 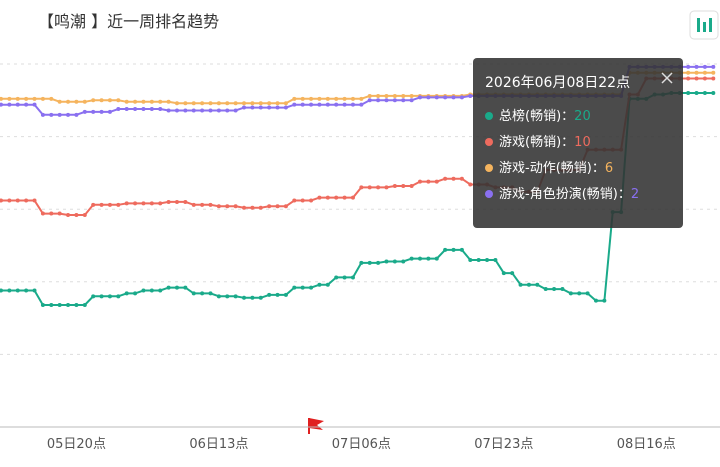 I want to click on x-tick-label: 08日16点, so click(x=646, y=444).